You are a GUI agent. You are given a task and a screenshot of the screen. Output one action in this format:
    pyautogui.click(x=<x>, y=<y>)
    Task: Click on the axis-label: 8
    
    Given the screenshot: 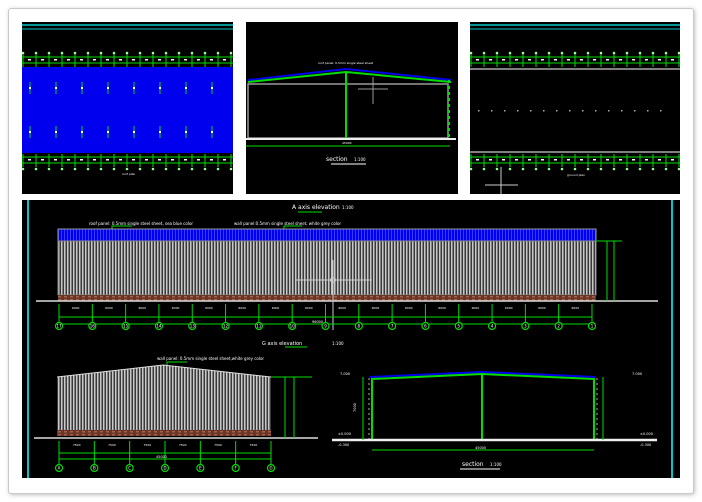 What is the action you would take?
    pyautogui.click(x=359, y=325)
    